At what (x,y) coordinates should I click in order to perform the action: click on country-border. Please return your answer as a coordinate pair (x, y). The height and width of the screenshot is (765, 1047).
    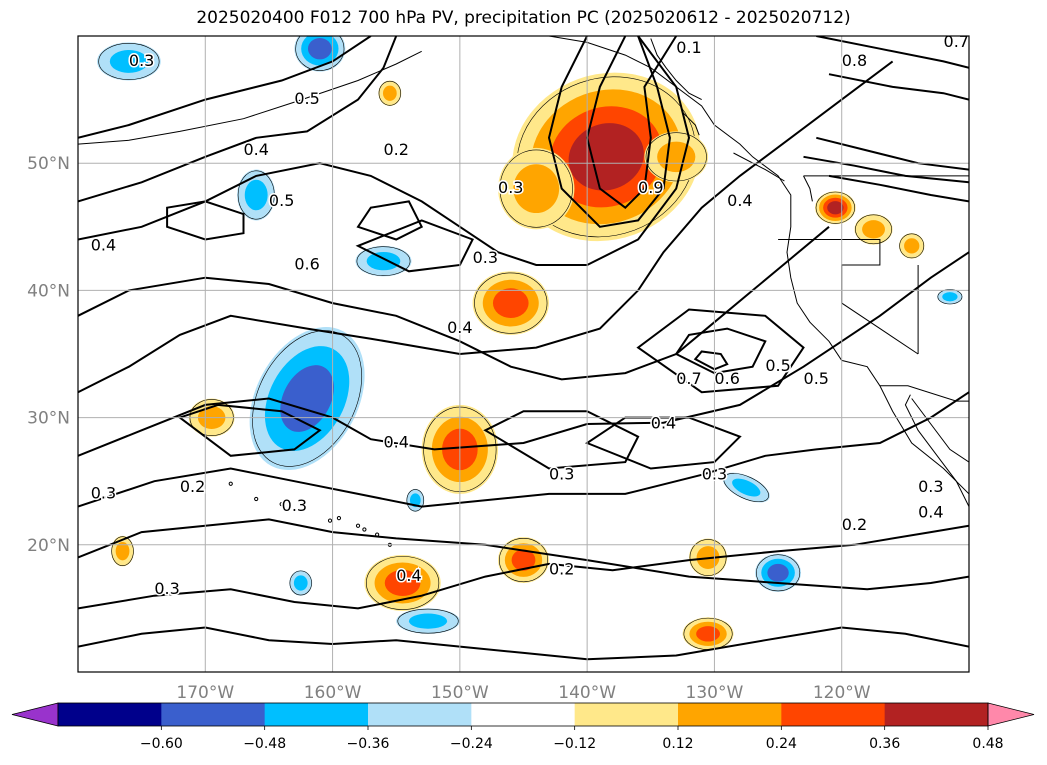
    Looking at the image, I should click on (924, 393).